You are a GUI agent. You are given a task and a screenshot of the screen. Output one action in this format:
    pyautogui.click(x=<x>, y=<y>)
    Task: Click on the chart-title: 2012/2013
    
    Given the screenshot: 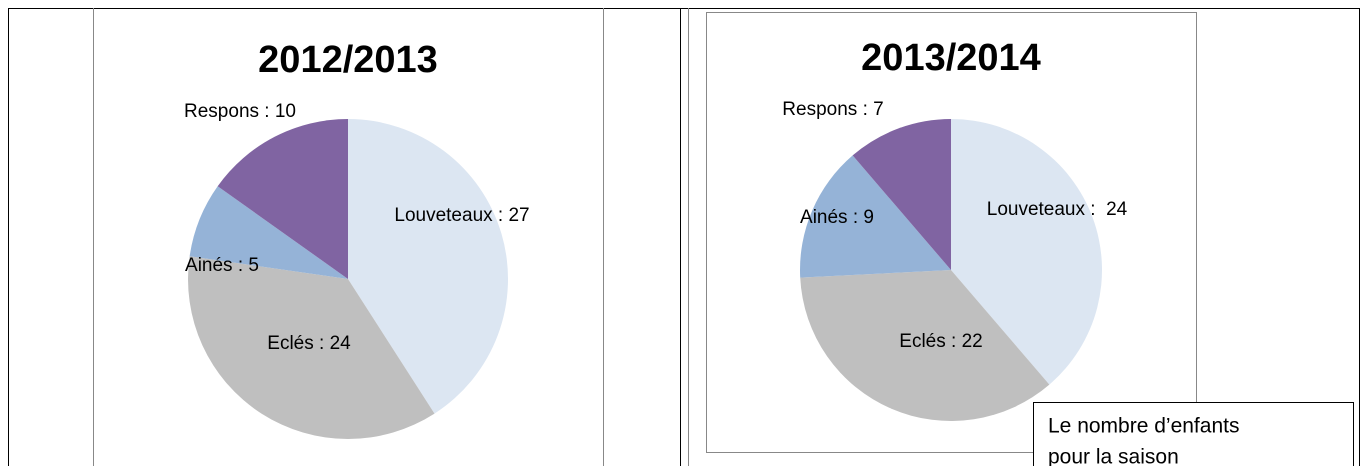 What is the action you would take?
    pyautogui.click(x=348, y=60)
    